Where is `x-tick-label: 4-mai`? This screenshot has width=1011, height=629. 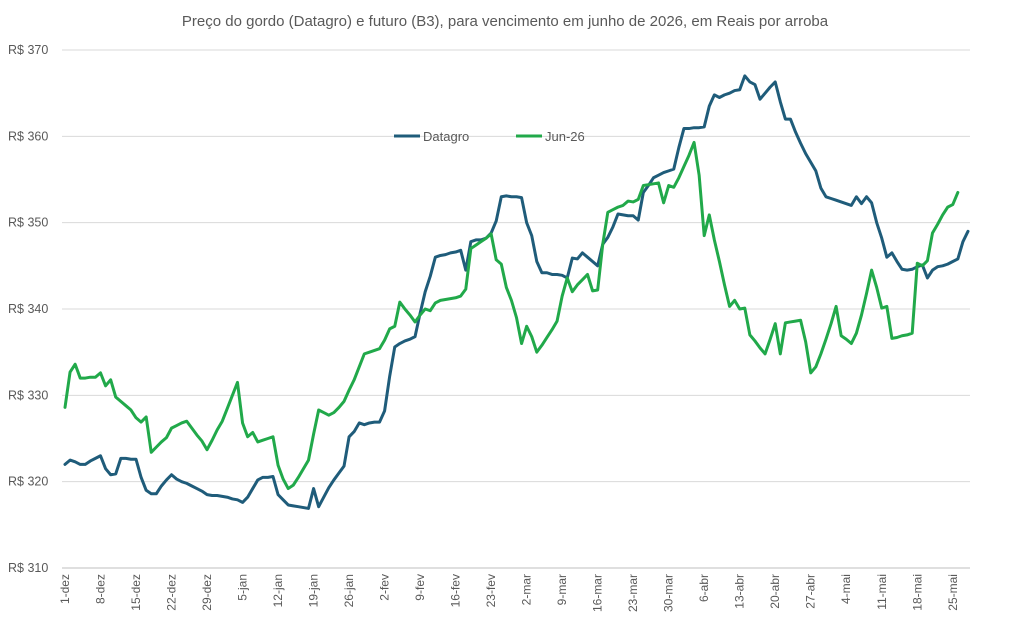 x-tick-label: 4-mai is located at coordinates (846, 589).